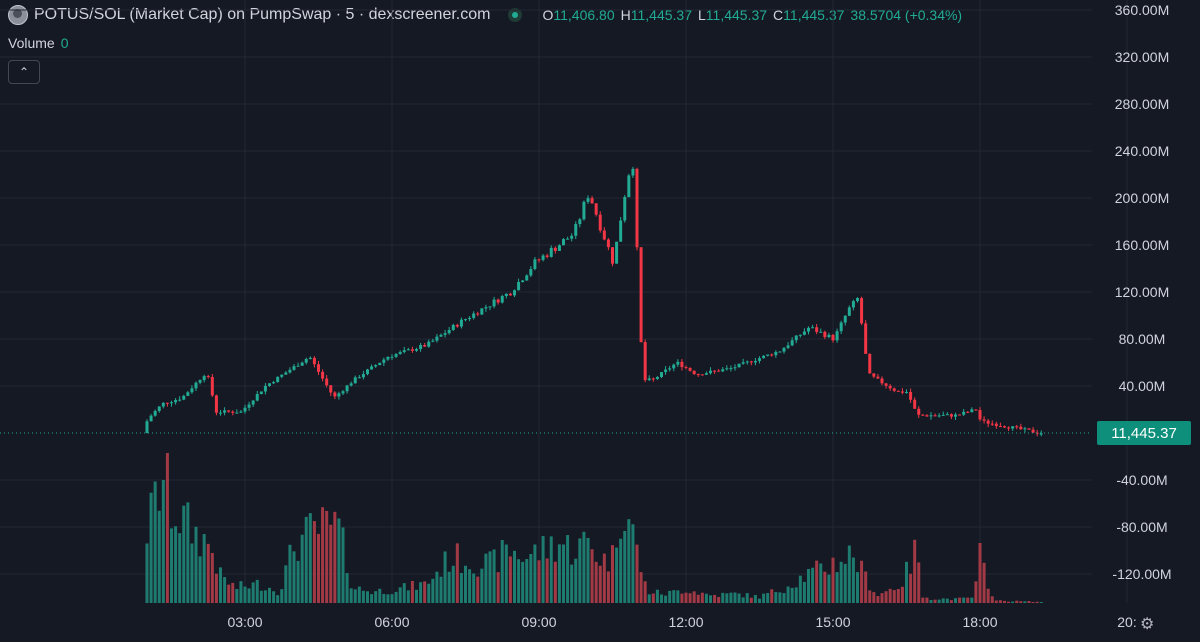 This screenshot has height=642, width=1200. Describe the element at coordinates (1142, 198) in the screenshot. I see `y-tick-label: 200.00M` at that location.